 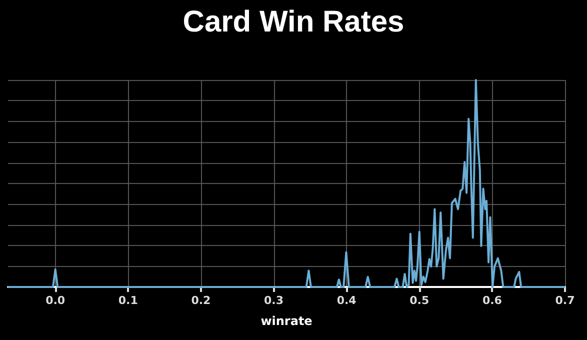 I want to click on x-tick-label: 0.4, so click(x=346, y=300).